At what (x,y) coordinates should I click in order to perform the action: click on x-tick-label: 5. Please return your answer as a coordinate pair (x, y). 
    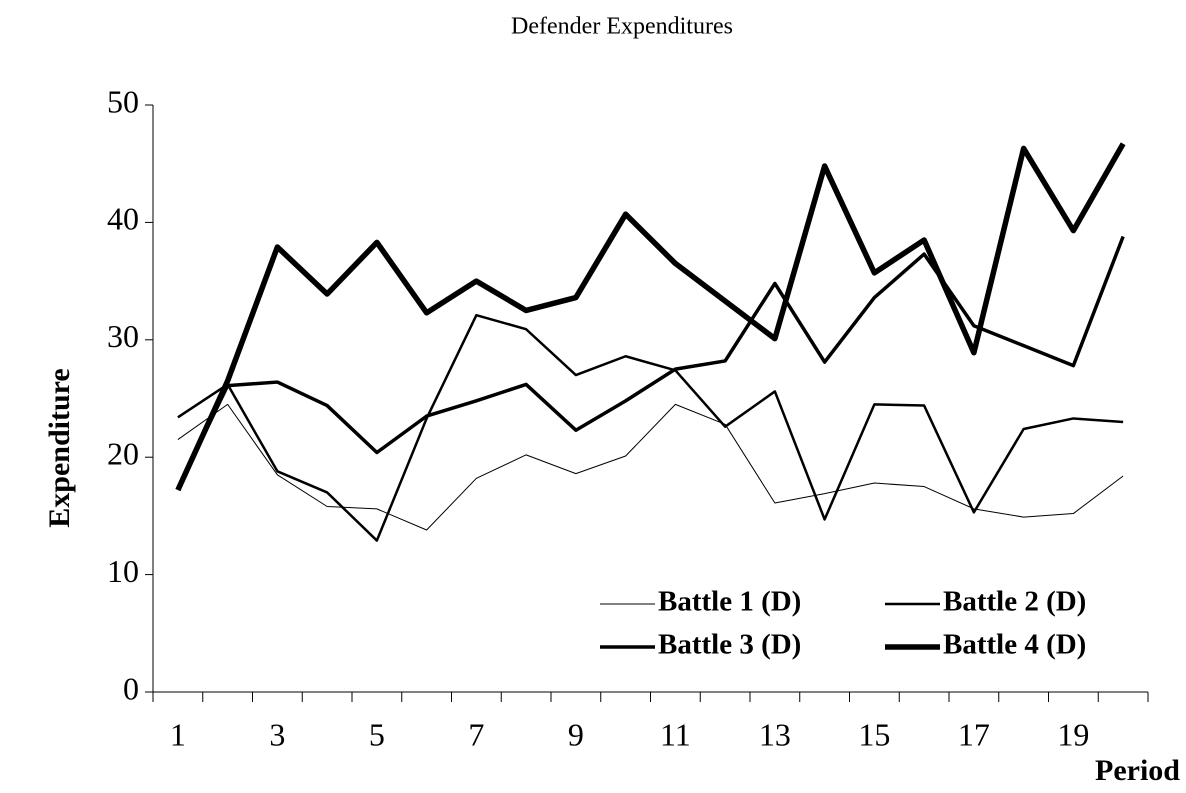
    Looking at the image, I should click on (377, 734).